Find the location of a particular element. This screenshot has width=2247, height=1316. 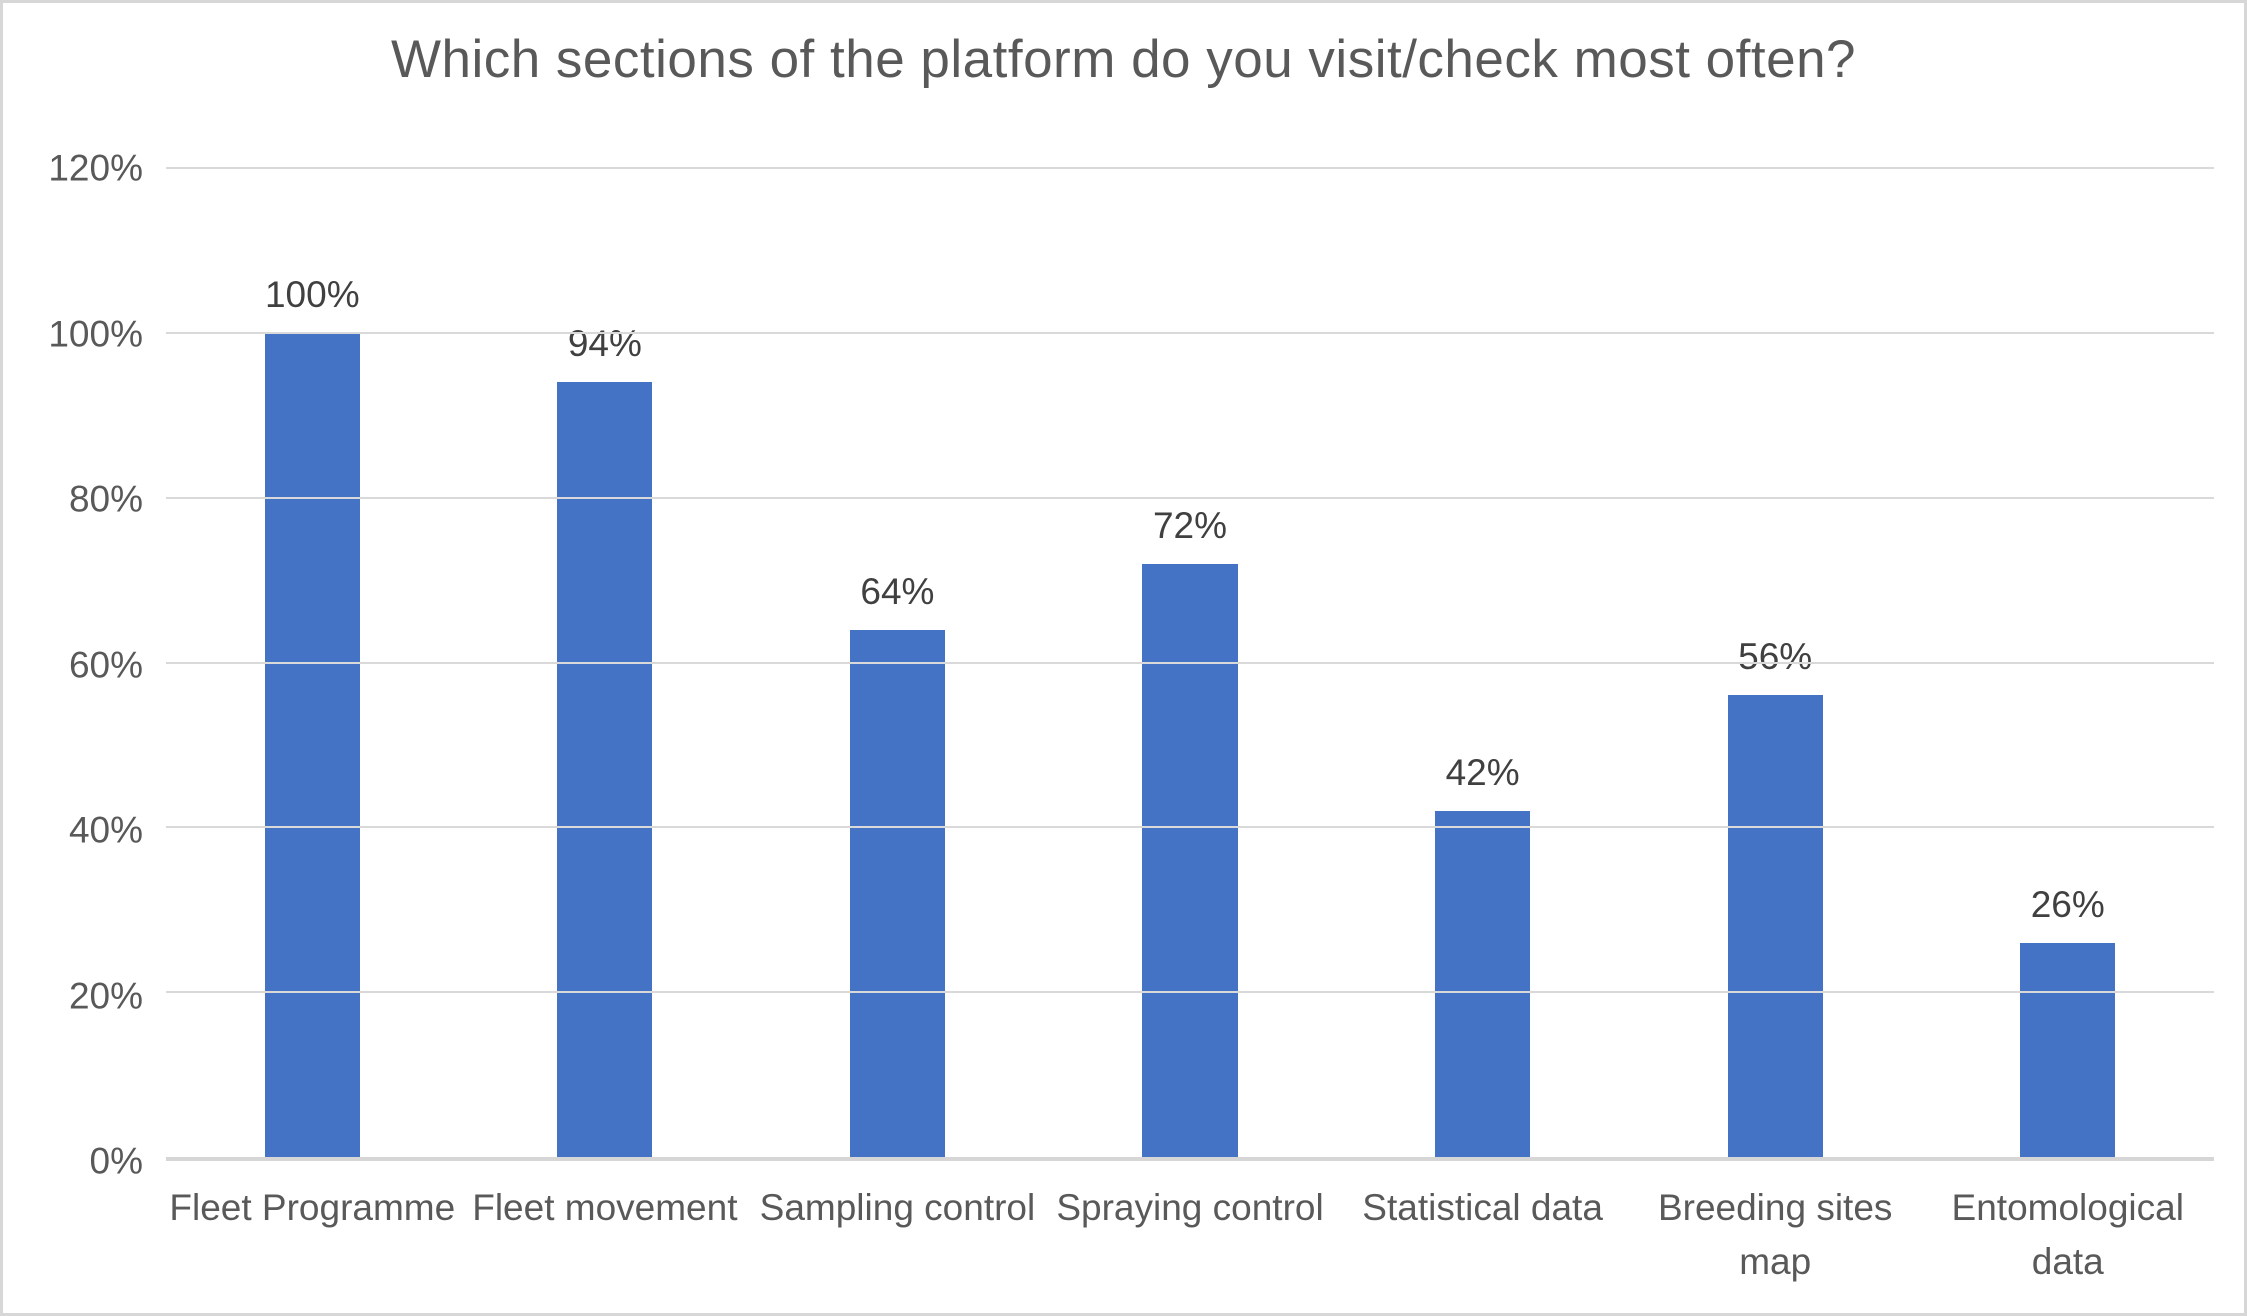

bar-value-label: 72% is located at coordinates (1190, 525).